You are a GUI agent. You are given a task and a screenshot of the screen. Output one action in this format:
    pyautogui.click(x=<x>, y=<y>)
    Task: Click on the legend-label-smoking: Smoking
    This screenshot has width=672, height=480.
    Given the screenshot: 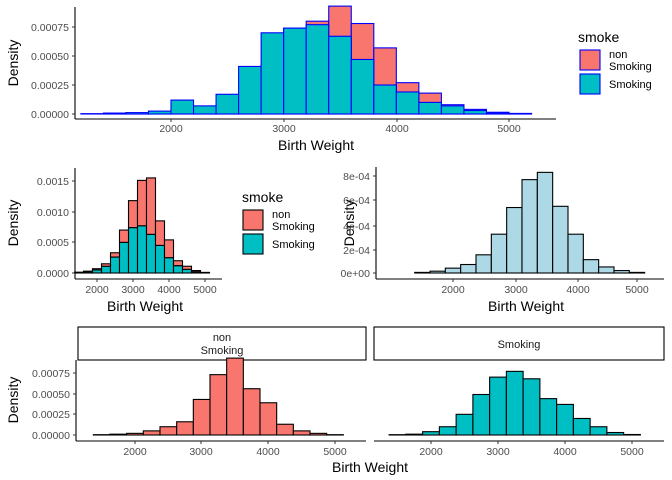 What is the action you would take?
    pyautogui.click(x=630, y=85)
    